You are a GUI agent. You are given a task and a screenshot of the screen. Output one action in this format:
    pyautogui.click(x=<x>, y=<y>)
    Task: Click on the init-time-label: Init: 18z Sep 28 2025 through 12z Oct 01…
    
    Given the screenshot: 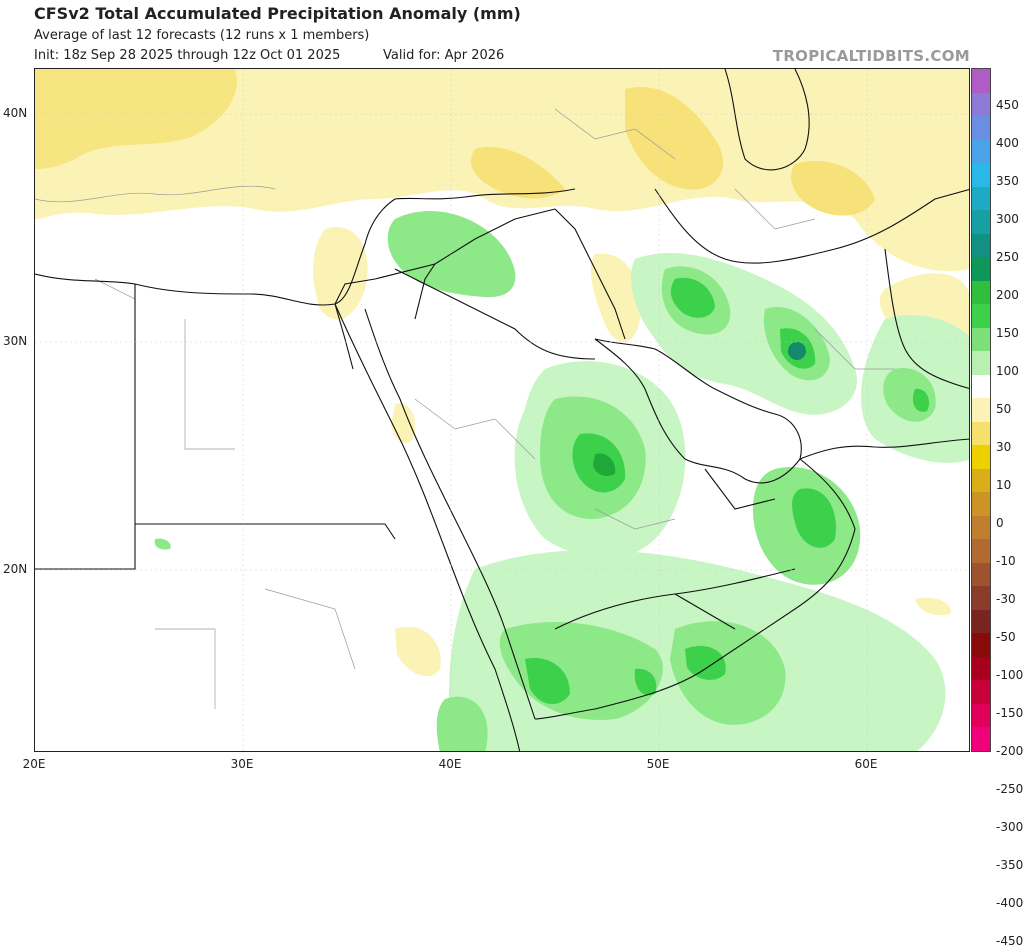 What is the action you would take?
    pyautogui.click(x=187, y=55)
    